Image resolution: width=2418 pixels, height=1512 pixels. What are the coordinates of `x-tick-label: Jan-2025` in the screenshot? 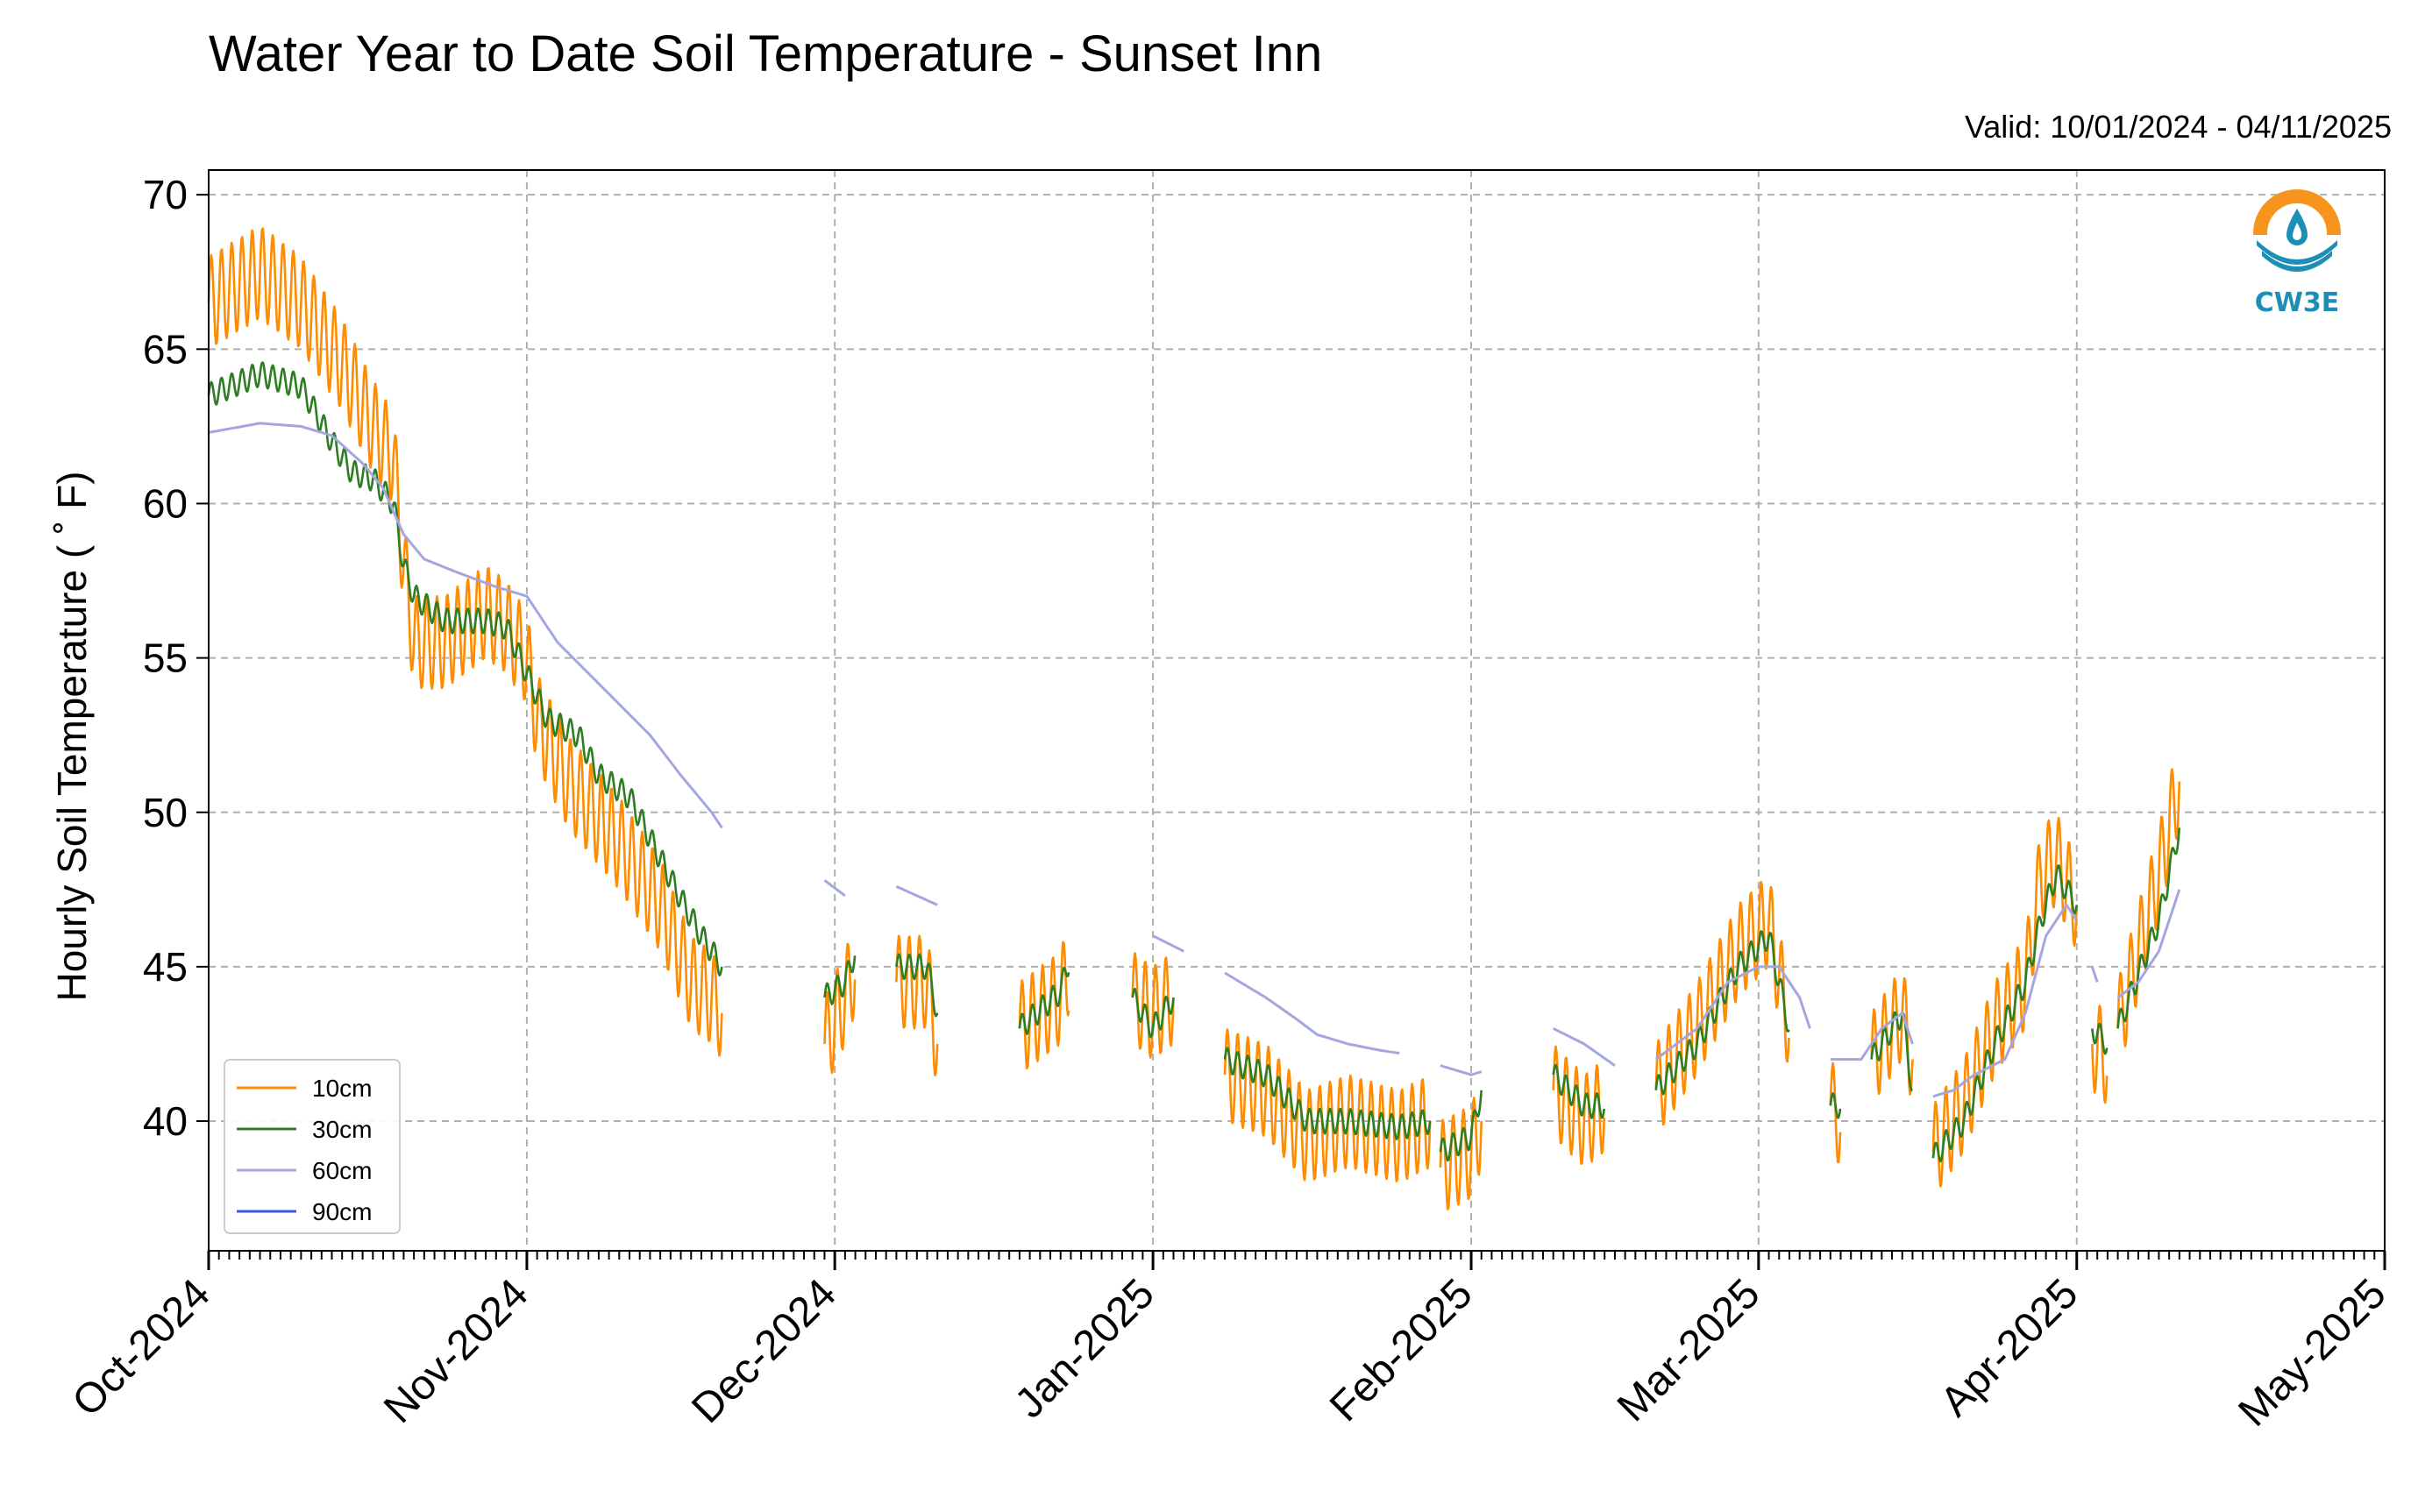 It's located at (1084, 1348).